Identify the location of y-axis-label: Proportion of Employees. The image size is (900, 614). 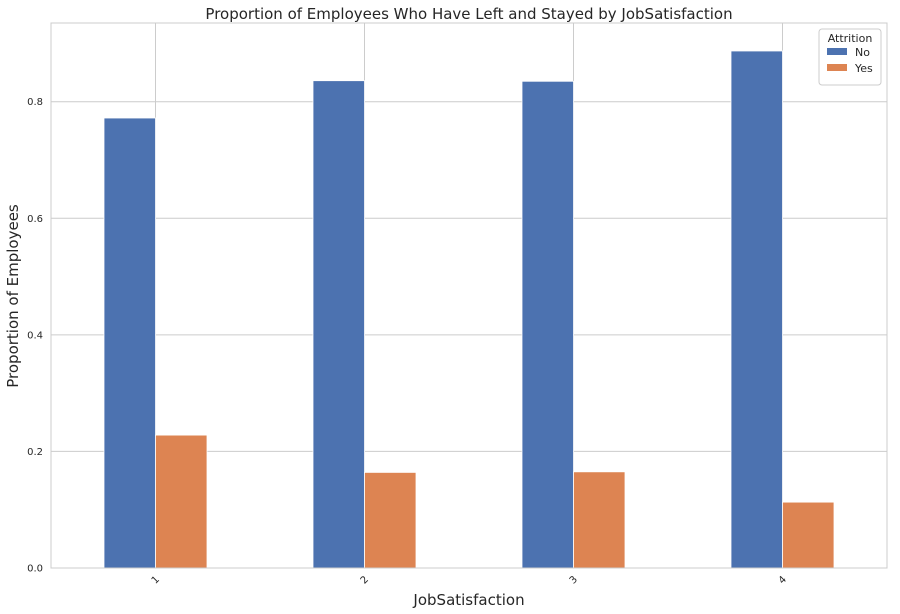
(13, 296).